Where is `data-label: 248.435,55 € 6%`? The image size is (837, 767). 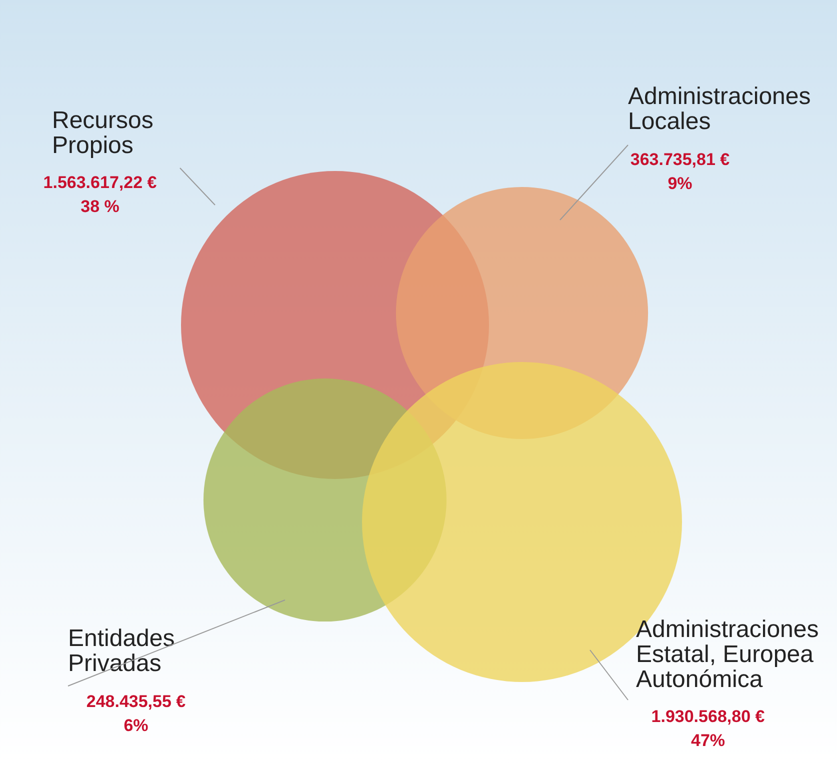
data-label: 248.435,55 € 6% is located at coordinates (136, 713).